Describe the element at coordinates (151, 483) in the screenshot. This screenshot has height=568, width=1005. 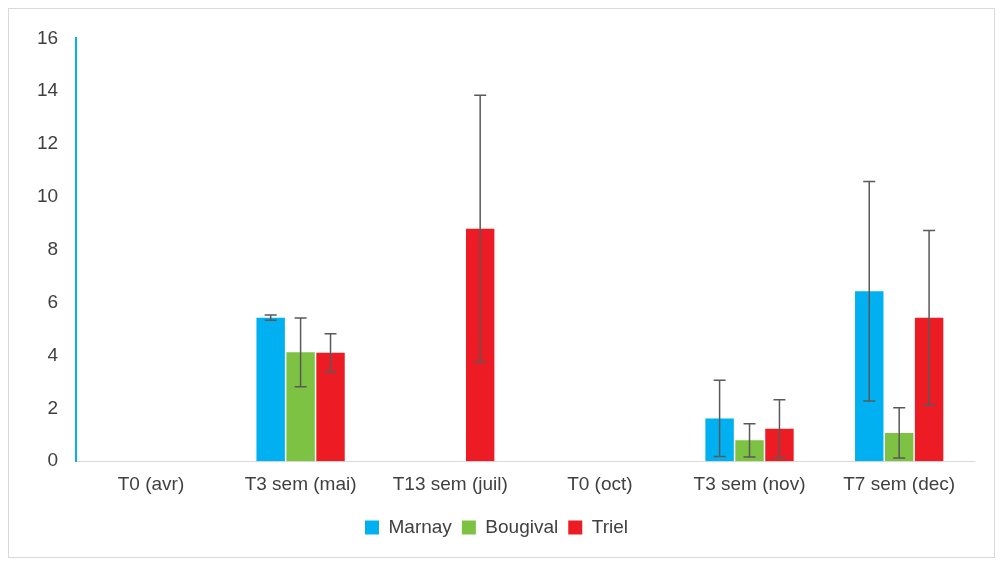
I see `x-tick-label: T0 (avr)` at that location.